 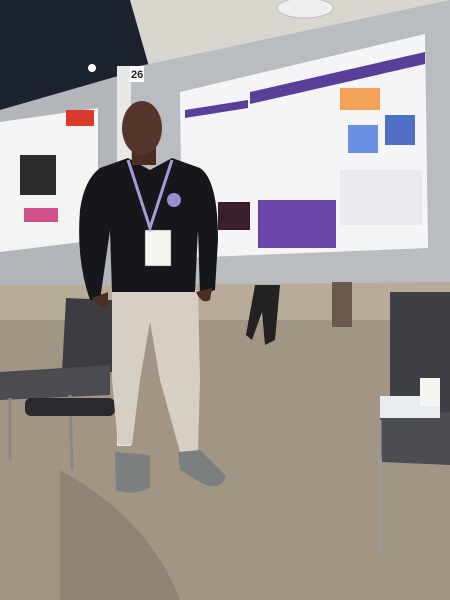 What do you see at coordinates (92, 68) in the screenshot?
I see `light` at bounding box center [92, 68].